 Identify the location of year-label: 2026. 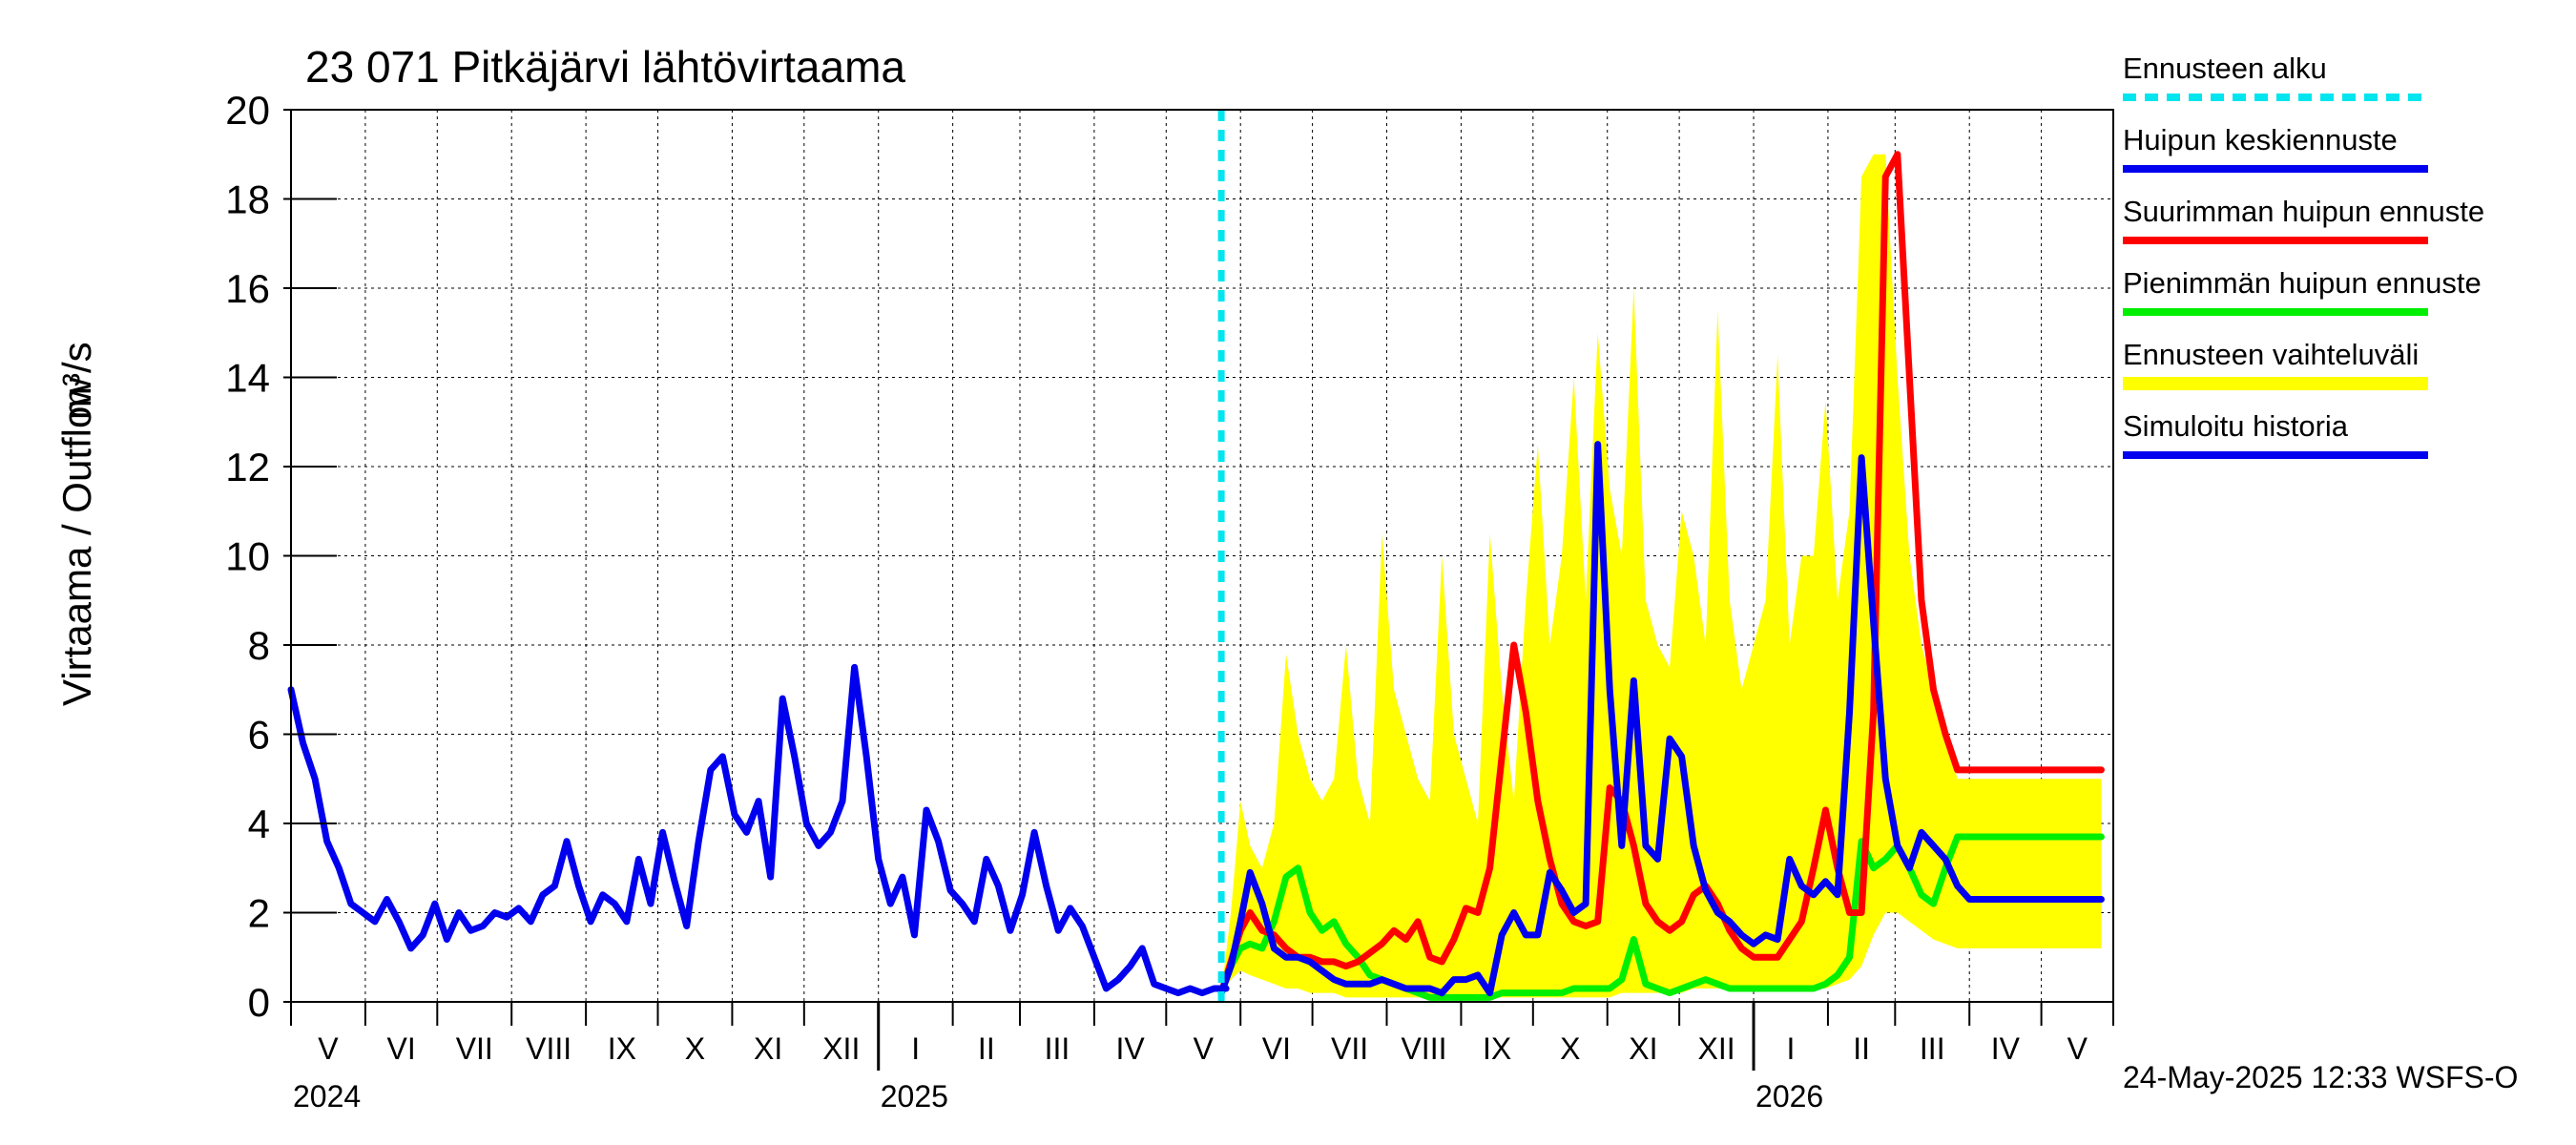
(1789, 1096).